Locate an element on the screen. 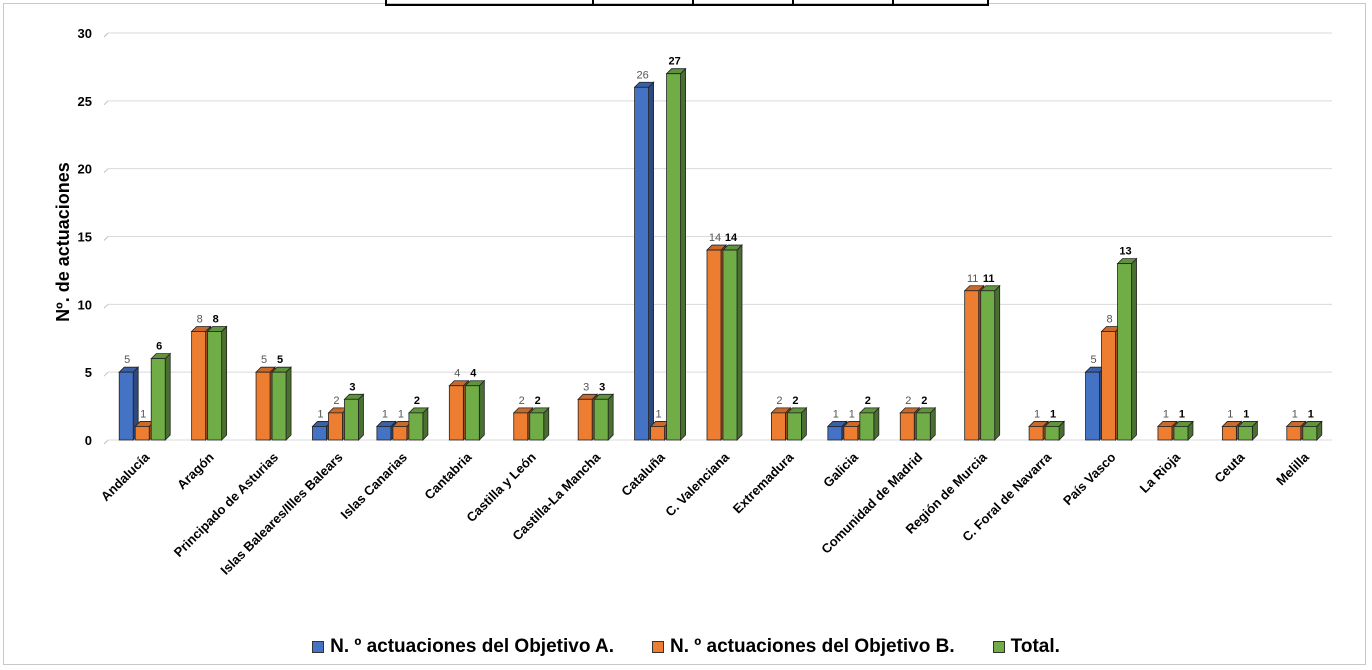 Image resolution: width=1372 pixels, height=670 pixels. data-label-1-6: 2 is located at coordinates (522, 401).